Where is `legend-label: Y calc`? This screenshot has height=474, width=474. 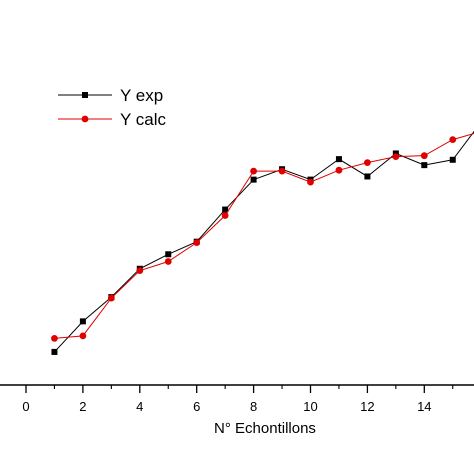 legend-label: Y calc is located at coordinates (143, 119).